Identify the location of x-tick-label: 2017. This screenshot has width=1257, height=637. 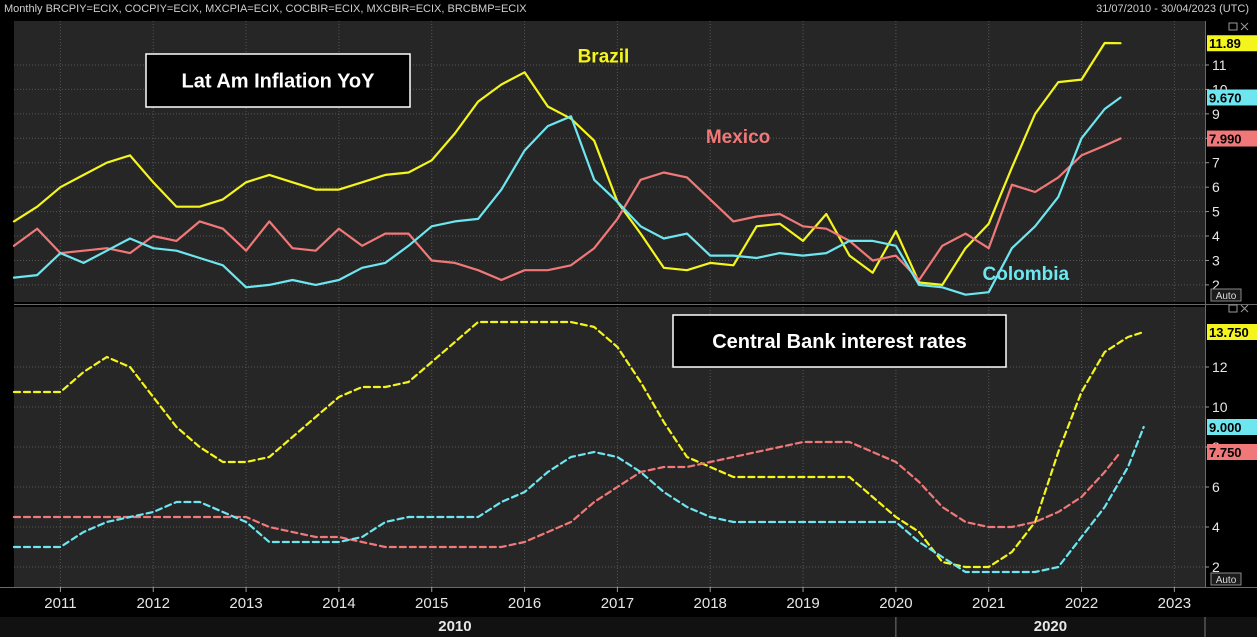
(617, 603).